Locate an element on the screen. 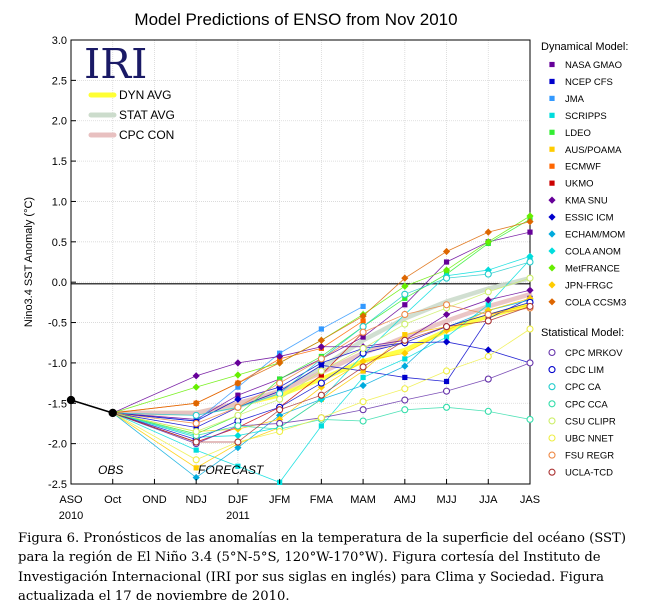 Image resolution: width=653 pixels, height=607 pixels. x-tick-label: JFM is located at coordinates (279, 500).